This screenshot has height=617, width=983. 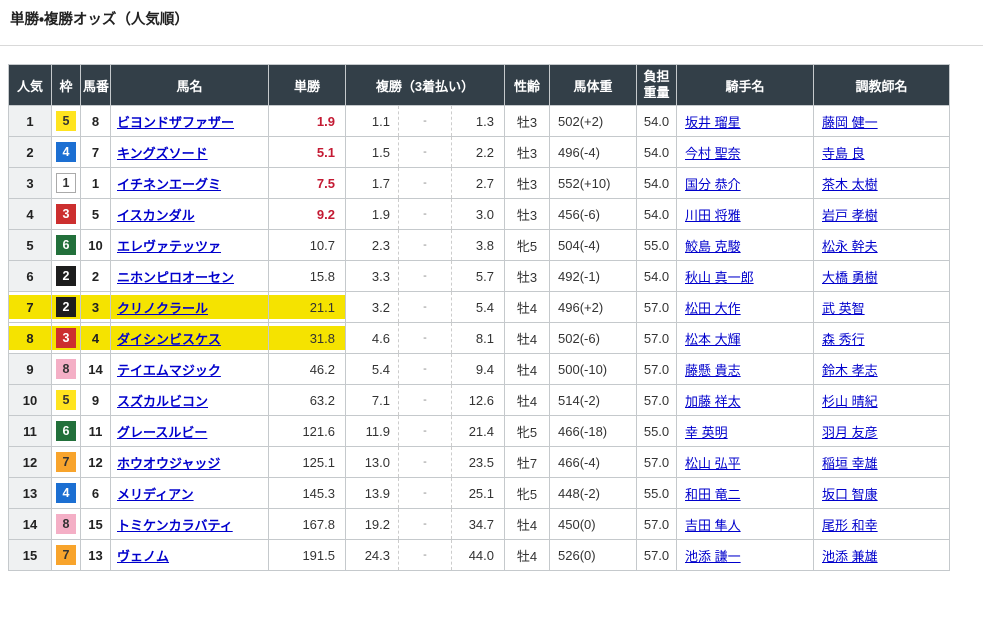 What do you see at coordinates (30, 400) in the screenshot?
I see `popularity-cell: 10` at bounding box center [30, 400].